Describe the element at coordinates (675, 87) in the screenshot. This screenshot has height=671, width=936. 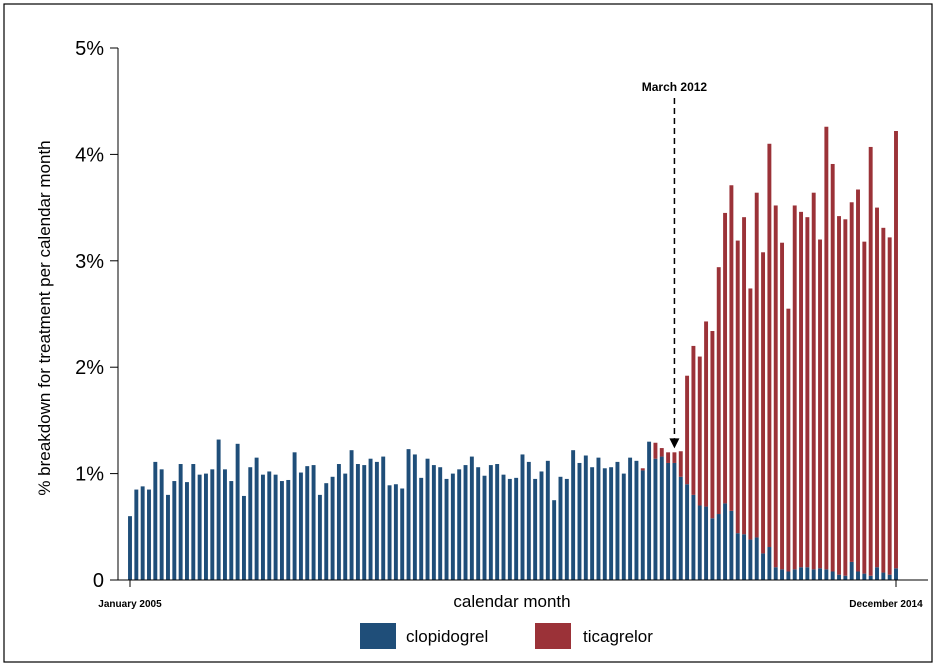
I see `annotation-label: March 2012` at that location.